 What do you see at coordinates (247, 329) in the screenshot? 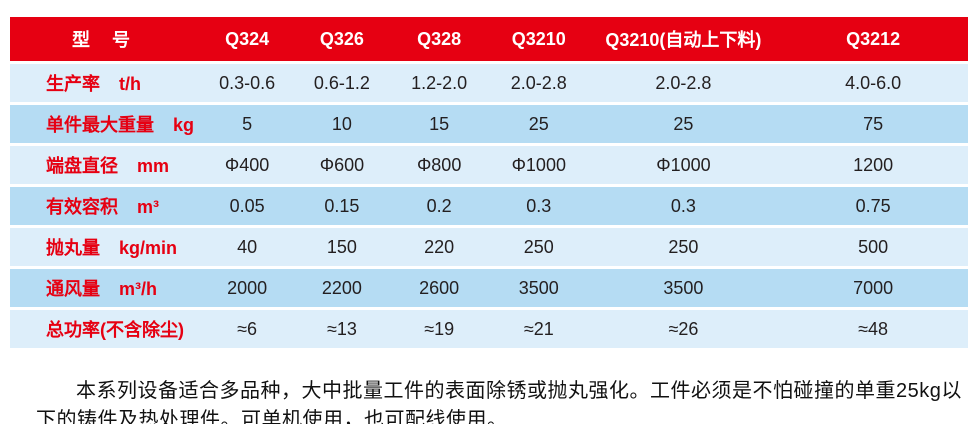
I see `cell-value: ≈6` at bounding box center [247, 329].